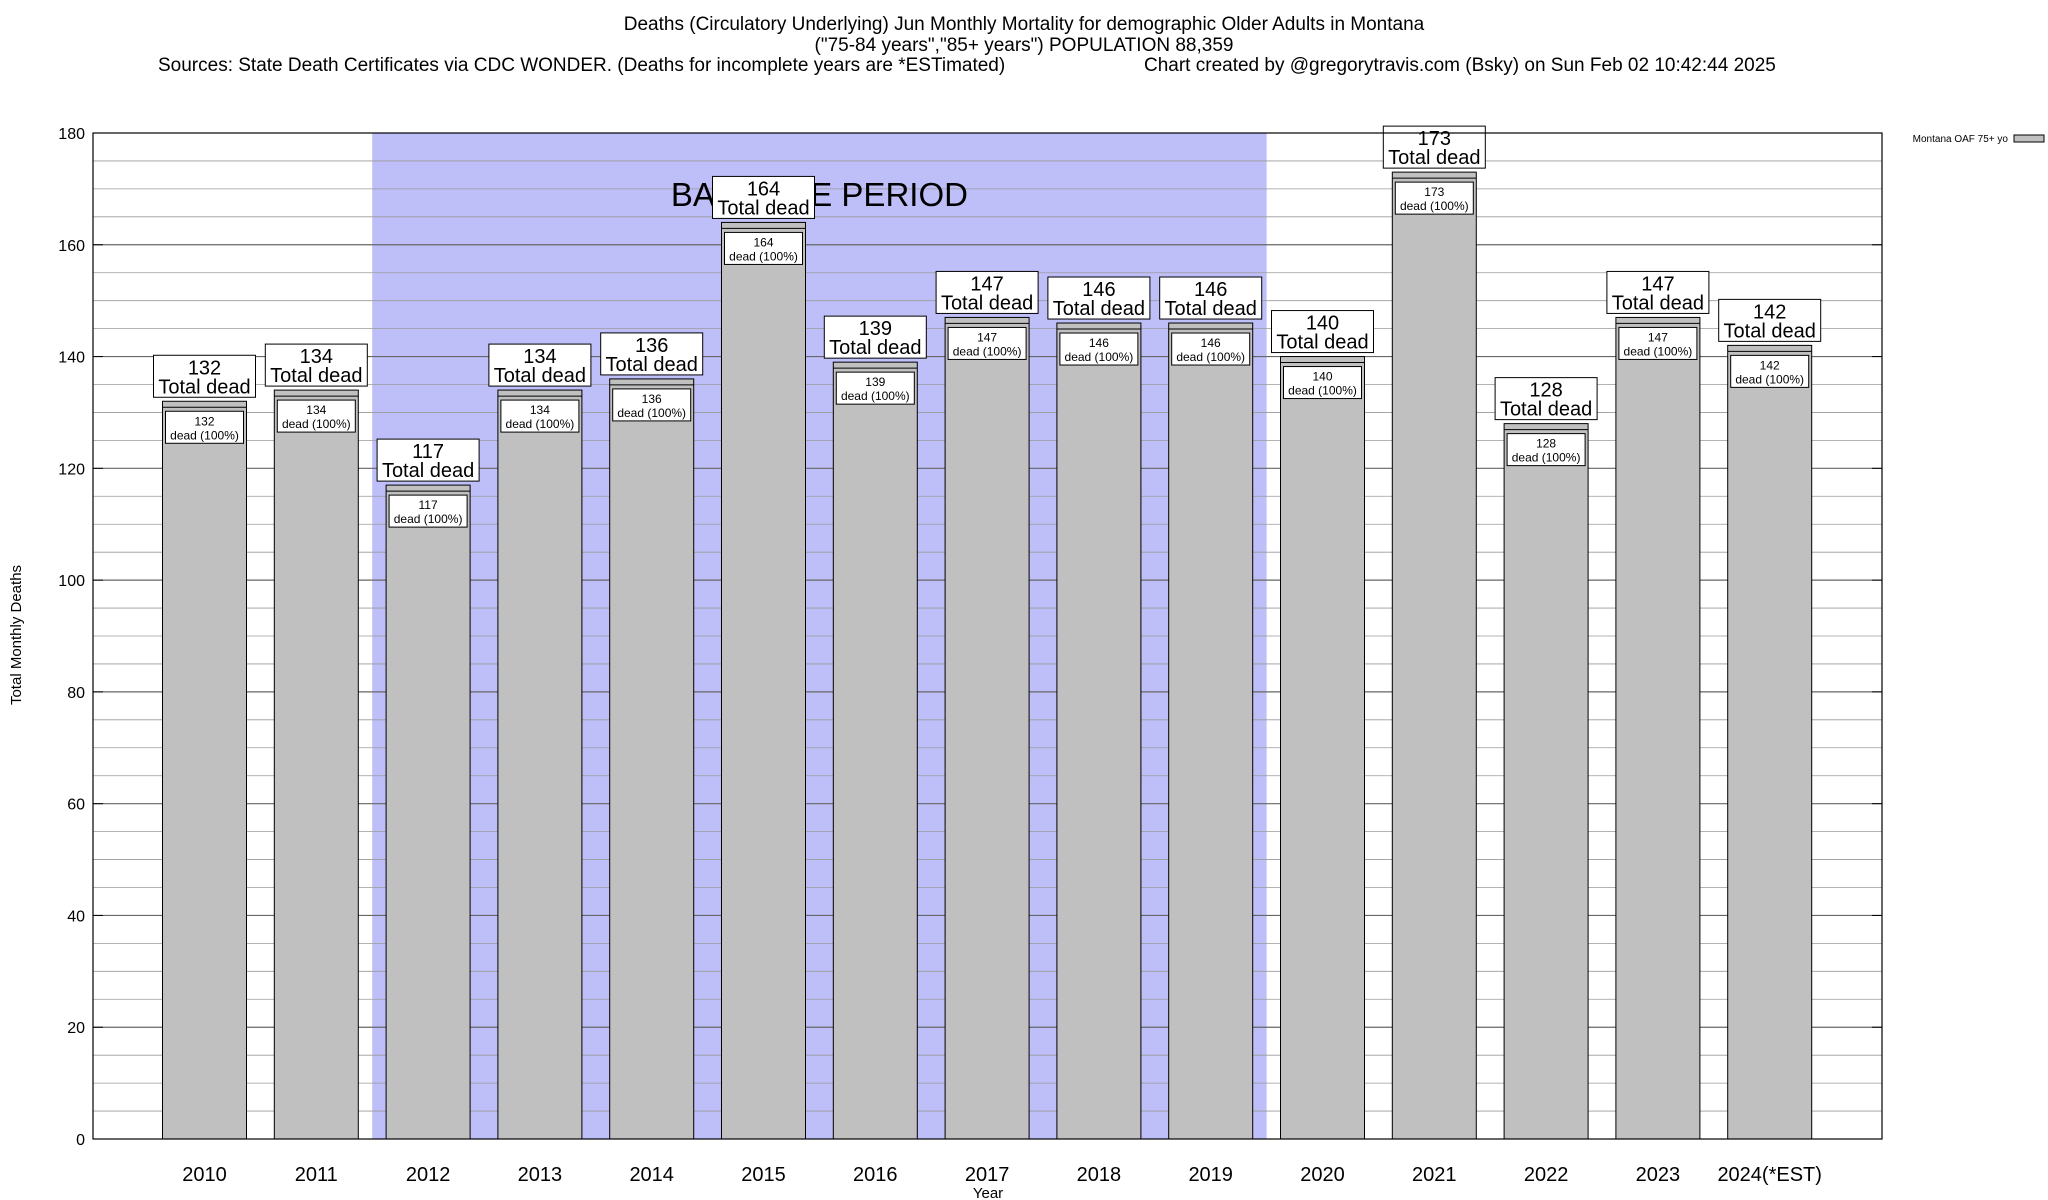 This screenshot has width=2048, height=1200. I want to click on top-label-value: 139, so click(875, 329).